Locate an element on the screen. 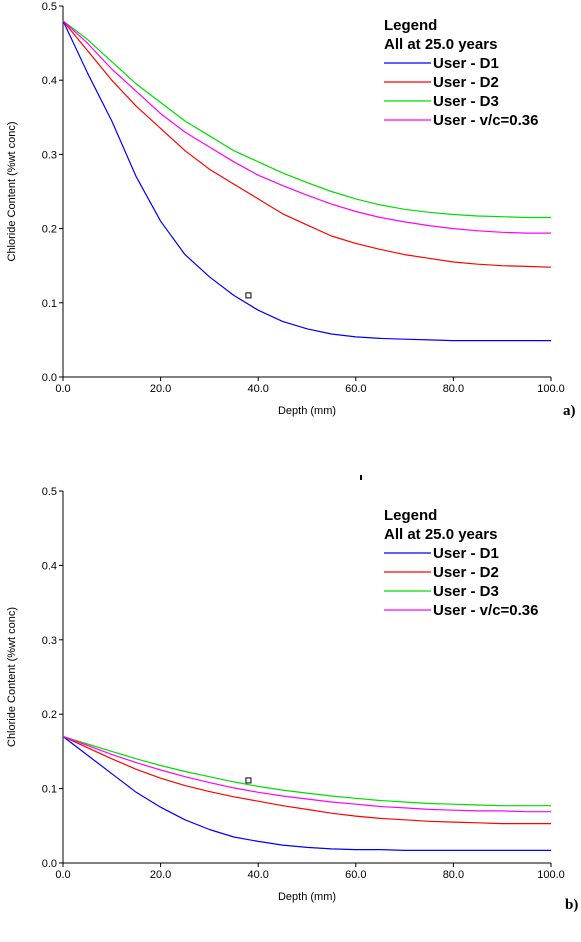  stray-mark is located at coordinates (361, 477).